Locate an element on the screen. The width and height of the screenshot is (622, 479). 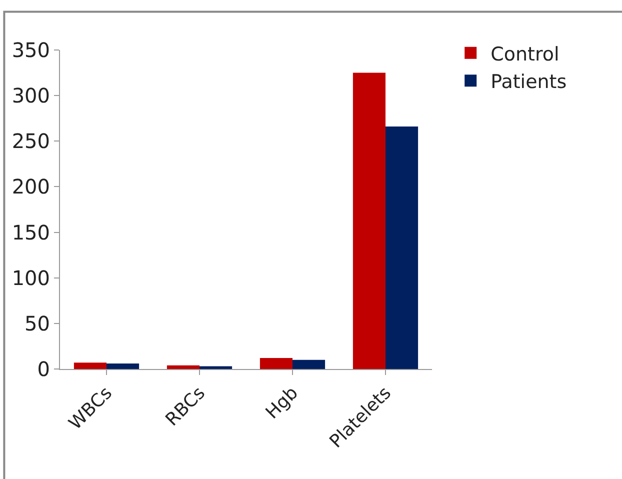
y-tick-label: 0 is located at coordinates (43, 369).